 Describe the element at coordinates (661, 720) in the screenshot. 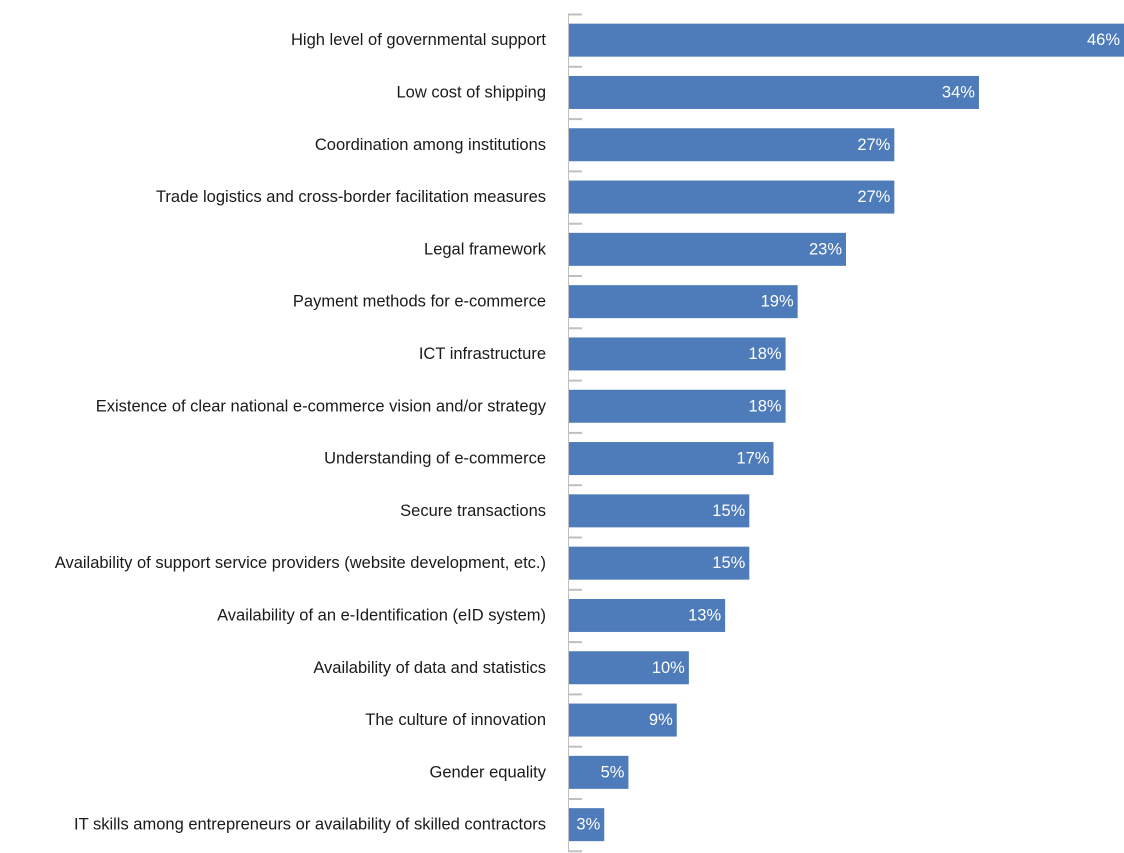

I see `data-label: 9%` at that location.